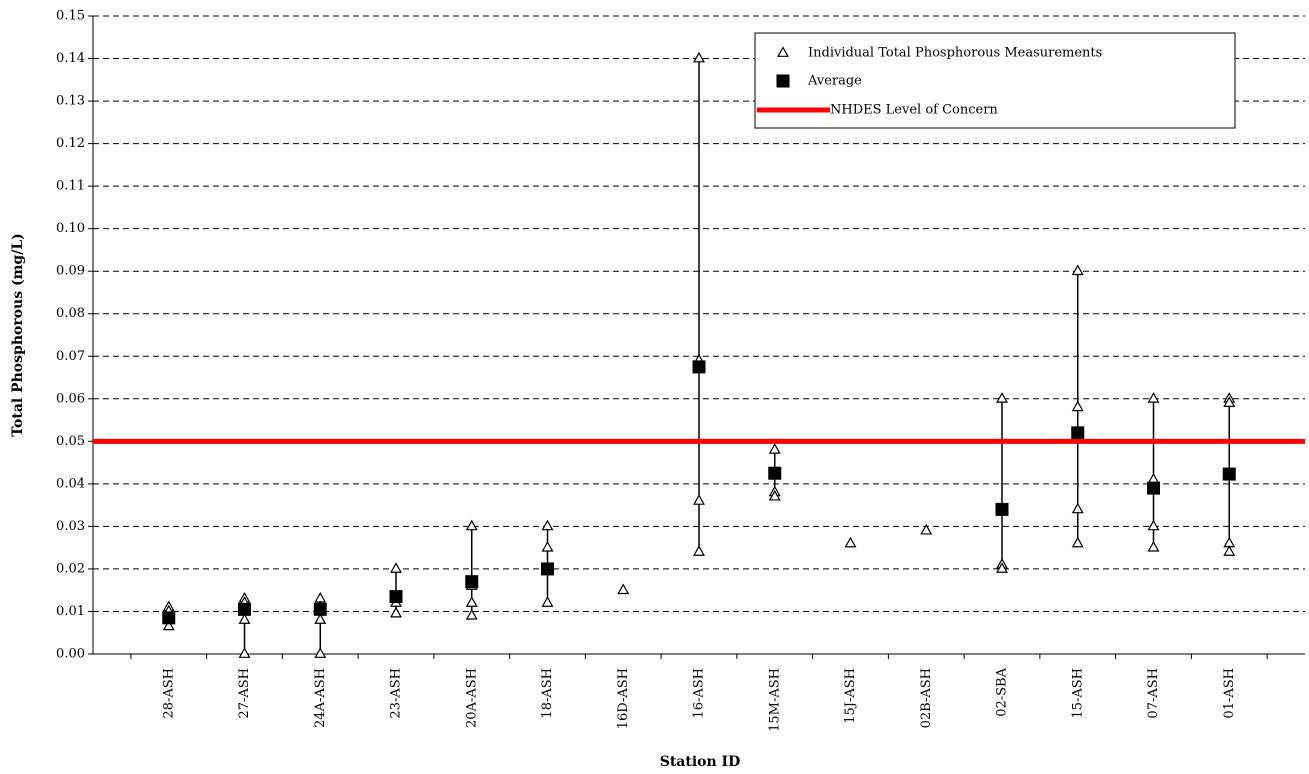 This screenshot has width=1309, height=774. Describe the element at coordinates (70, 398) in the screenshot. I see `y-tick-label: 0.06` at that location.